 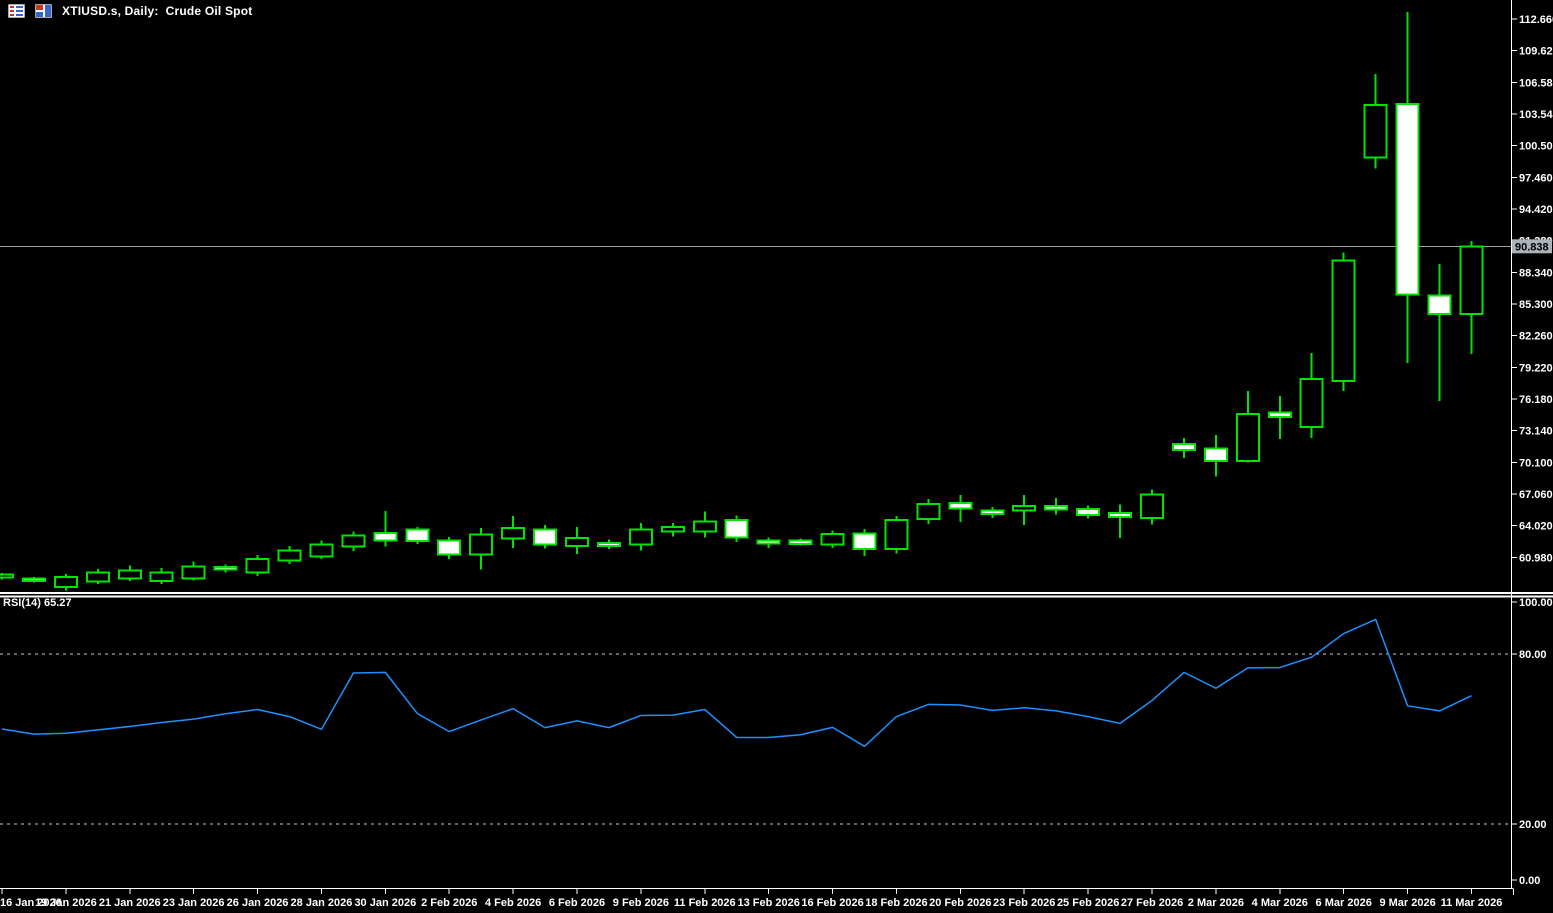 I want to click on svg-text: 112.660, so click(x=1536, y=20).